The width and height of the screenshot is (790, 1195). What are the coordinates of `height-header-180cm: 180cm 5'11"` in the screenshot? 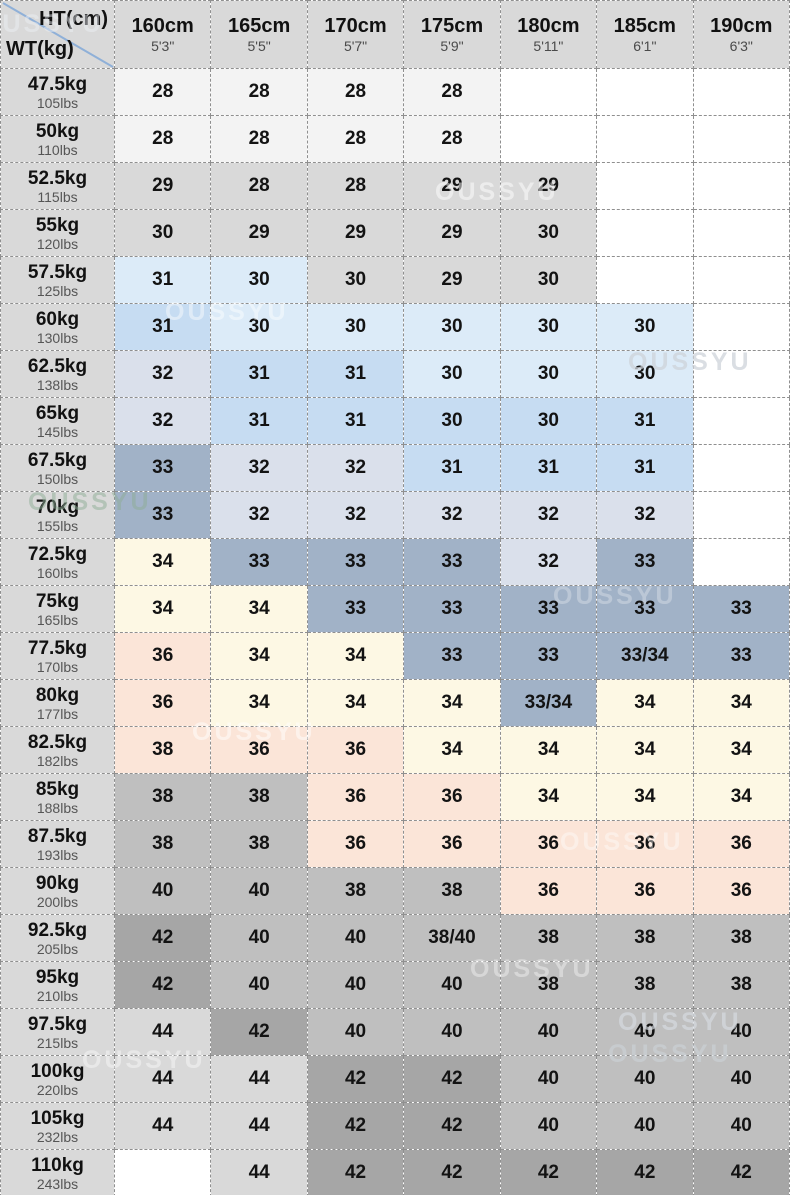 It's located at (548, 34).